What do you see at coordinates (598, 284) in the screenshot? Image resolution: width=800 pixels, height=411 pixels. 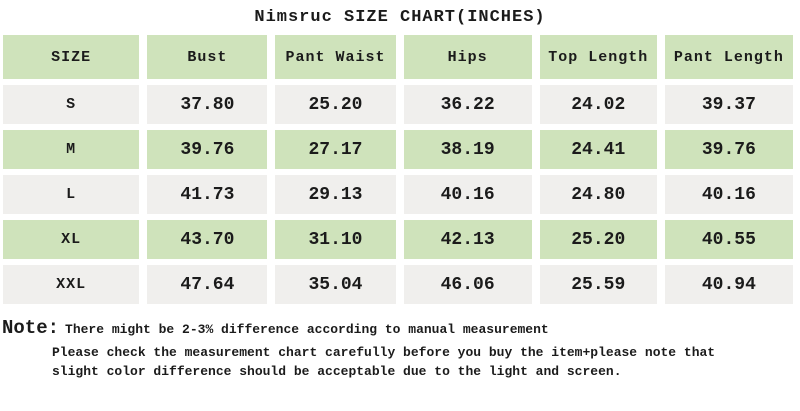 I see `top-length-cell: 25.59` at bounding box center [598, 284].